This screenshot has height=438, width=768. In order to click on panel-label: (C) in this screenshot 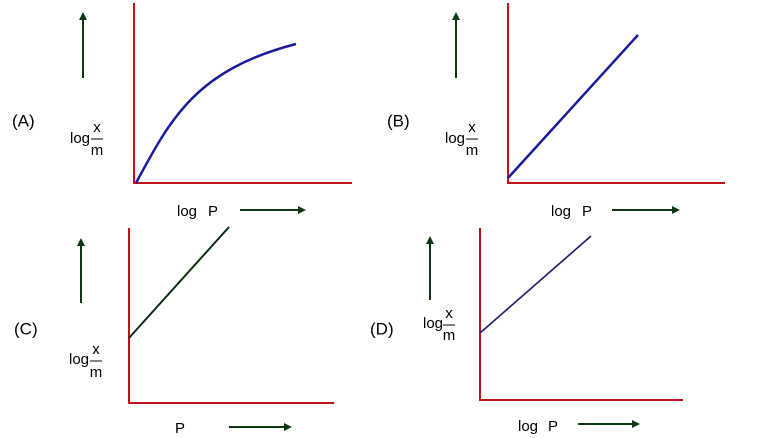, I will do `click(26, 328)`.